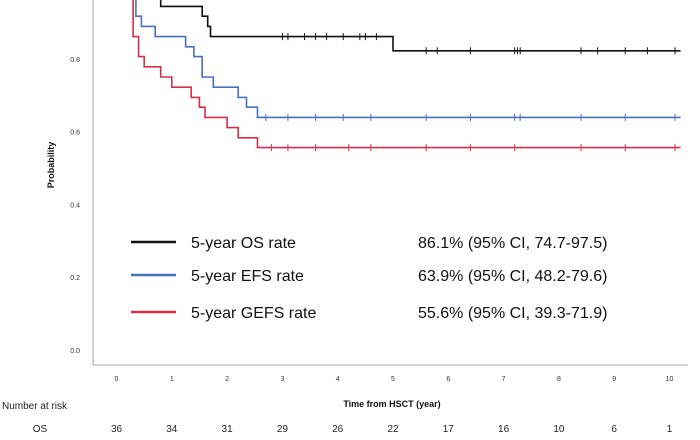 The height and width of the screenshot is (440, 700). I want to click on risk-table-header: Number at risk, so click(35, 406).